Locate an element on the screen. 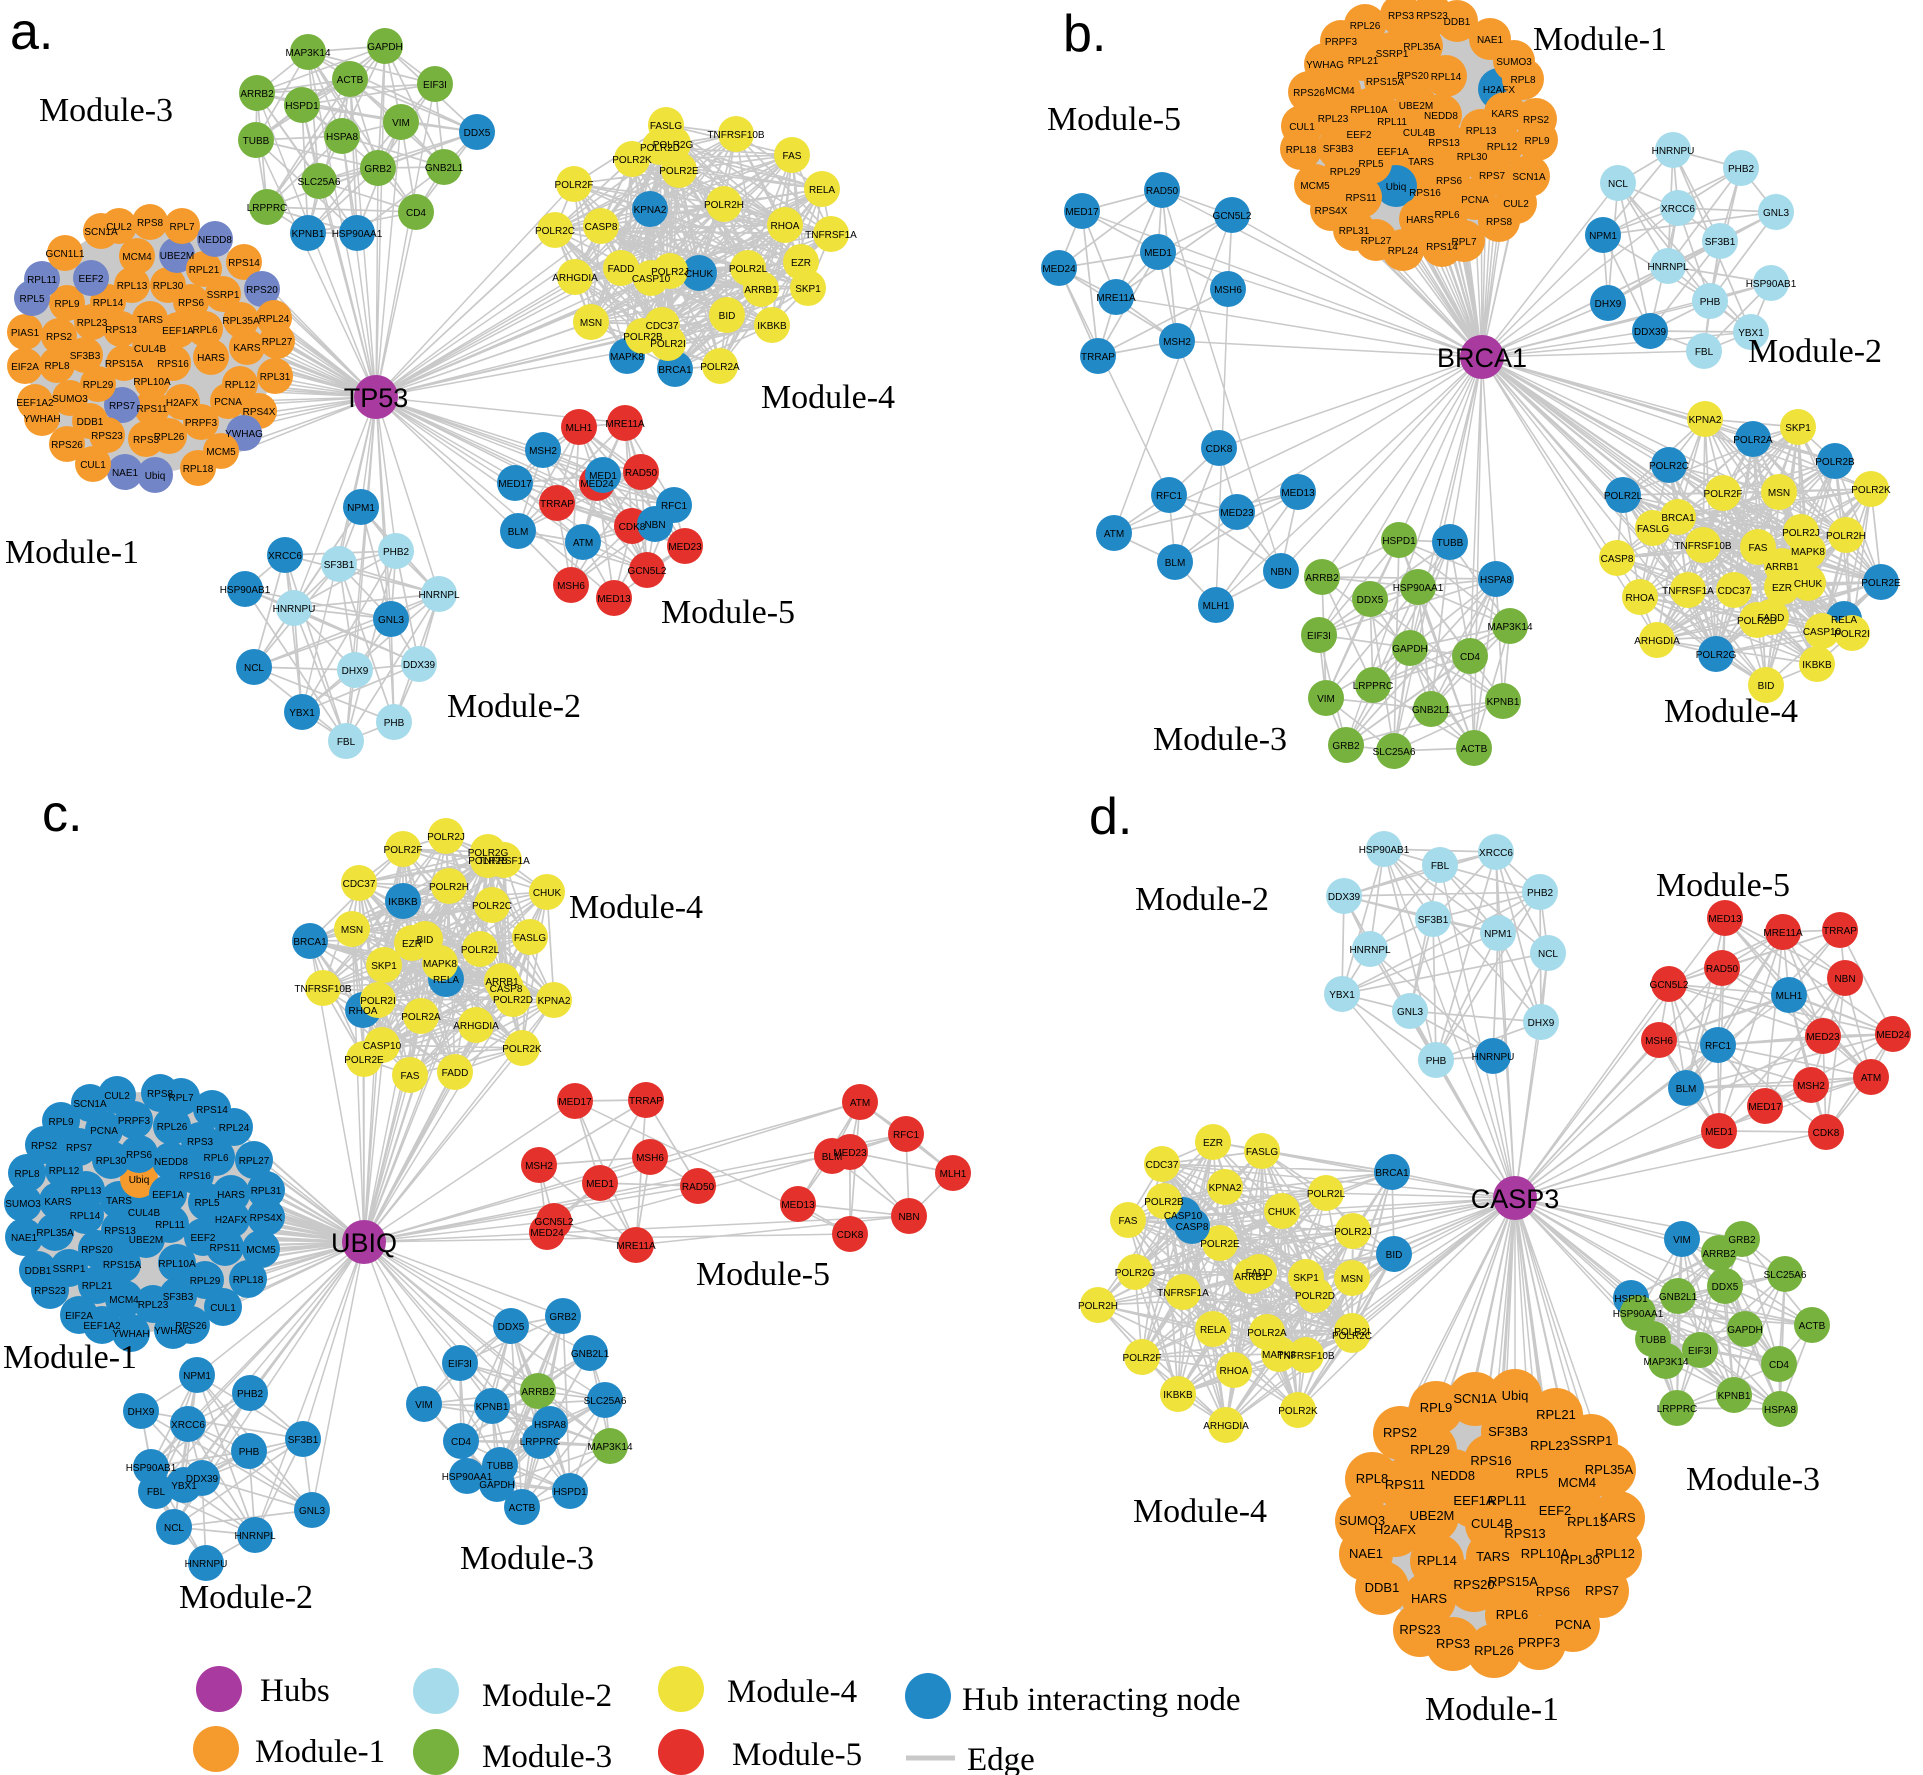 Image resolution: width=1923 pixels, height=1775 pixels. svg-text: GRB2 is located at coordinates (1742, 1240).